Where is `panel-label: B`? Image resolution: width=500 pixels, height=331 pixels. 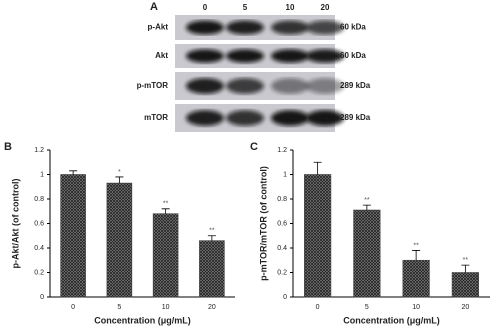 panel-label: B is located at coordinates (8, 147).